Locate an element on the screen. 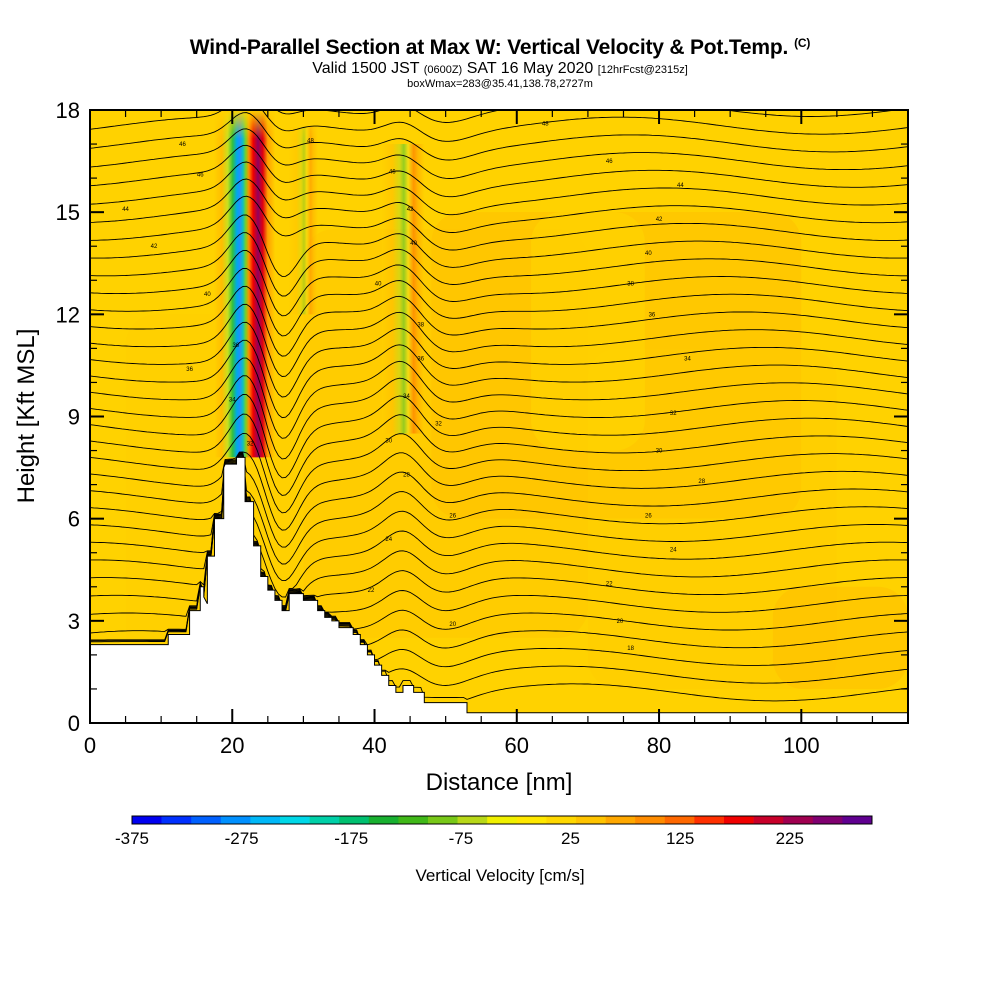 The width and height of the screenshot is (1000, 1000). theta-contour-label: 28 is located at coordinates (406, 475).